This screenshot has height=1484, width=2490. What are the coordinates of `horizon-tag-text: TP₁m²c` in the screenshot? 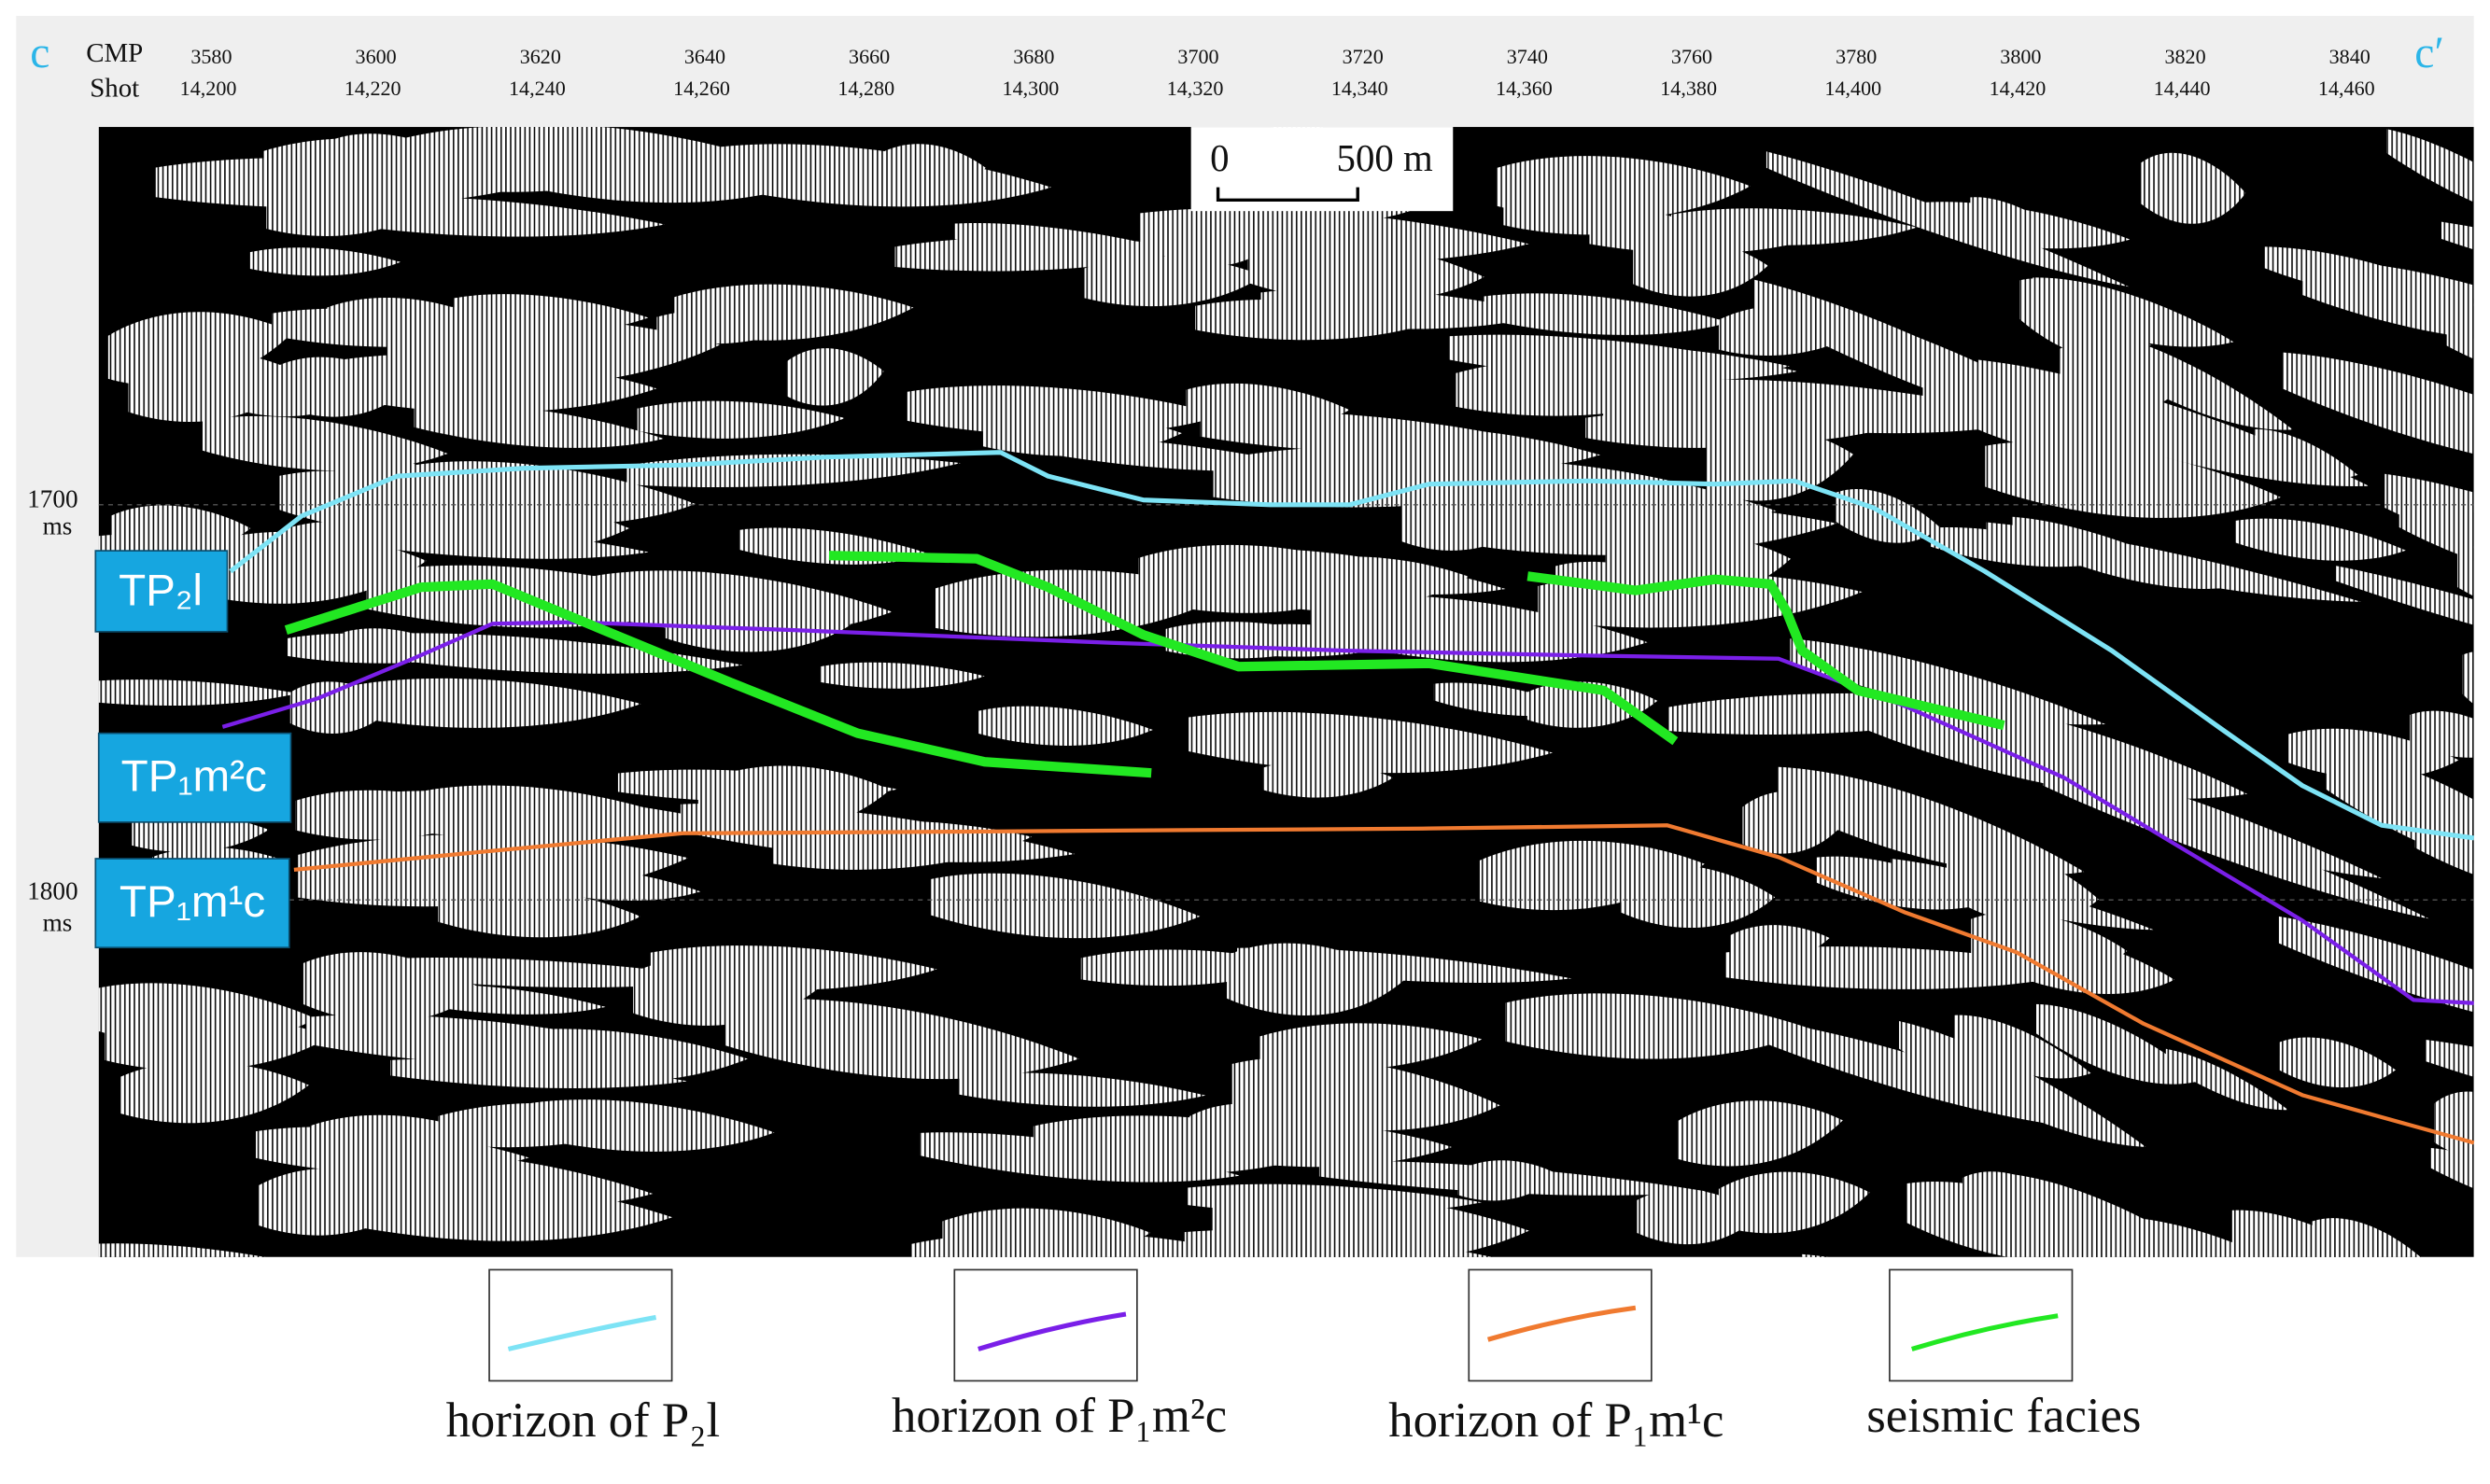 It's located at (194, 777).